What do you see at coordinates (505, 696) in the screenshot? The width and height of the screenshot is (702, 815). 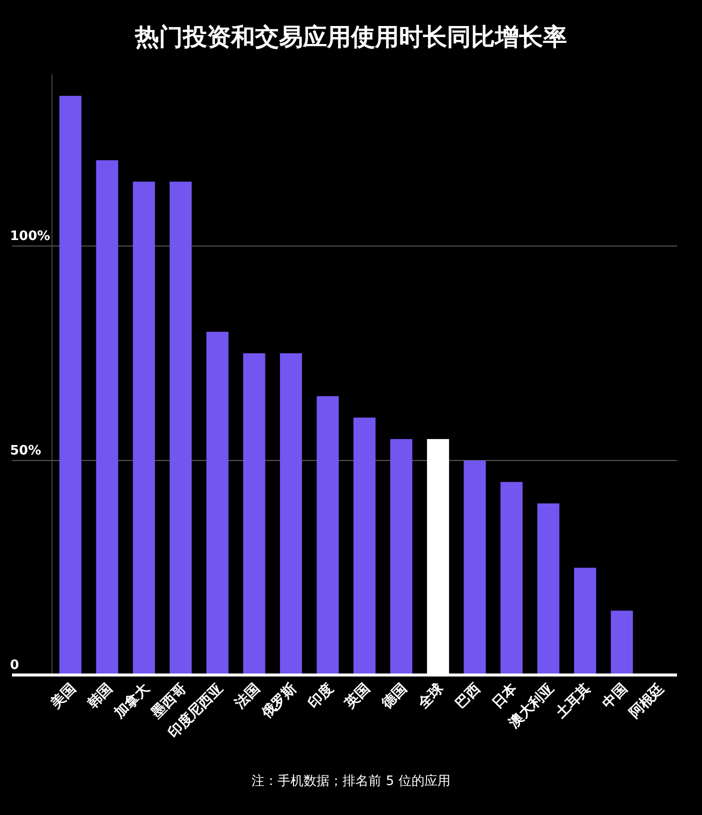 I see `x-tick-label: 日本` at bounding box center [505, 696].